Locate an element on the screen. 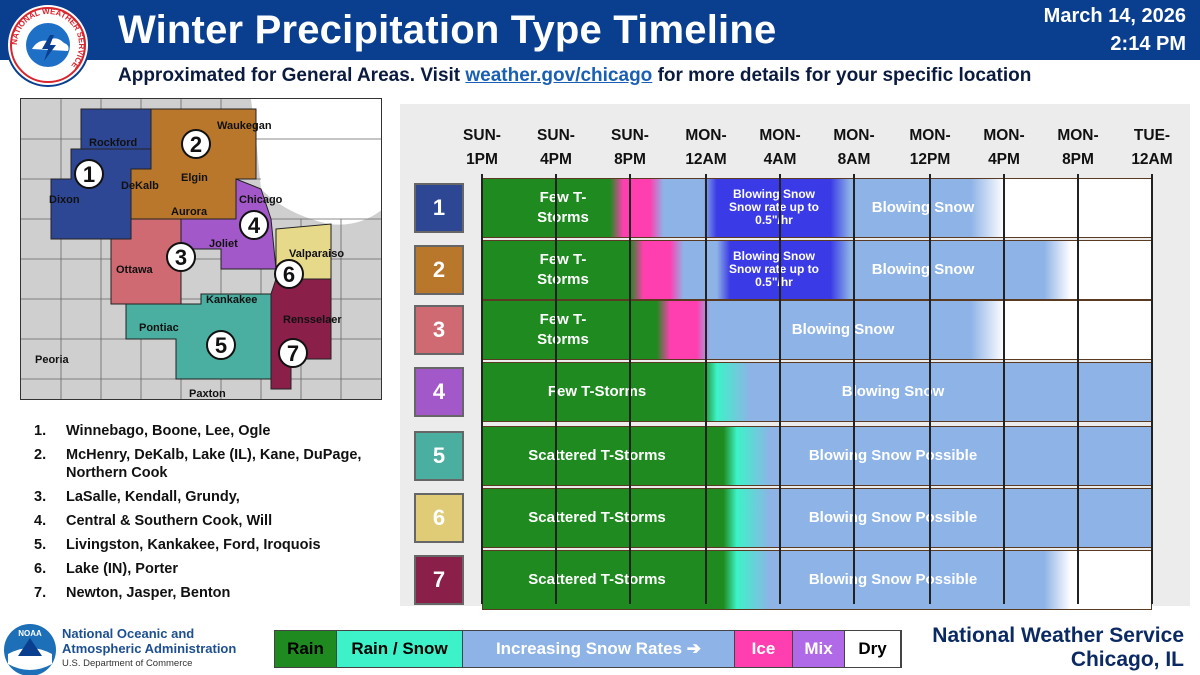 The width and height of the screenshot is (1200, 675). area-list-item: 3. LaSalle, Kendall, Grundy, is located at coordinates (214, 497).